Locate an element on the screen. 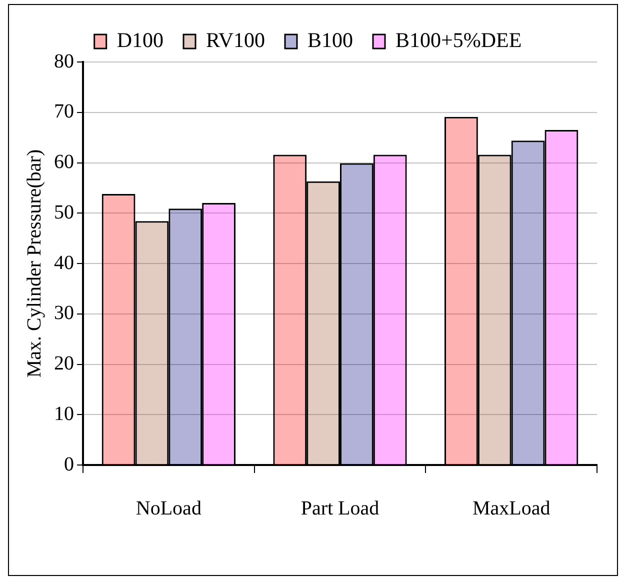 The height and width of the screenshot is (580, 626). y-tick-label: 50 is located at coordinates (64, 212).